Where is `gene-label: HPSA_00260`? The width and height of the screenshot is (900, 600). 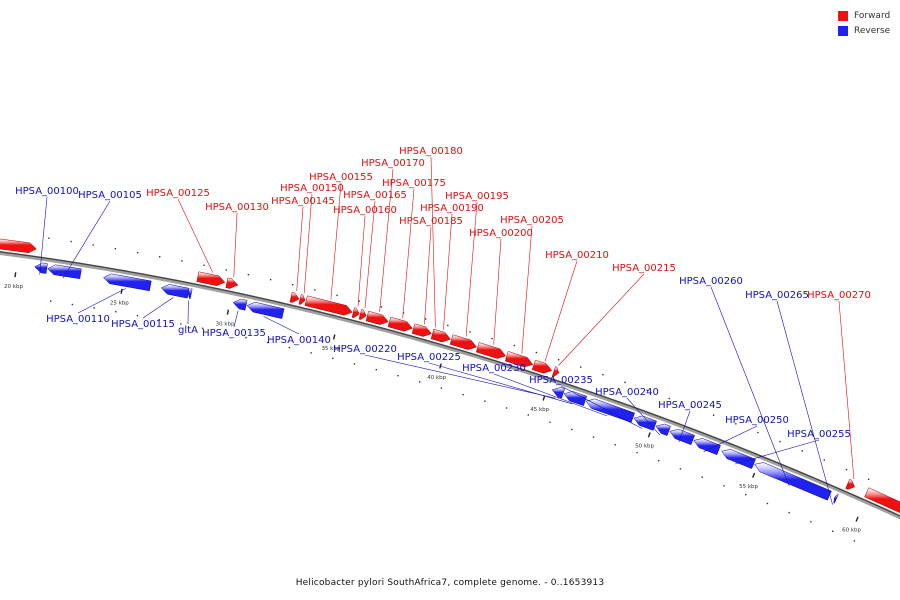 gene-label: HPSA_00260 is located at coordinates (711, 281).